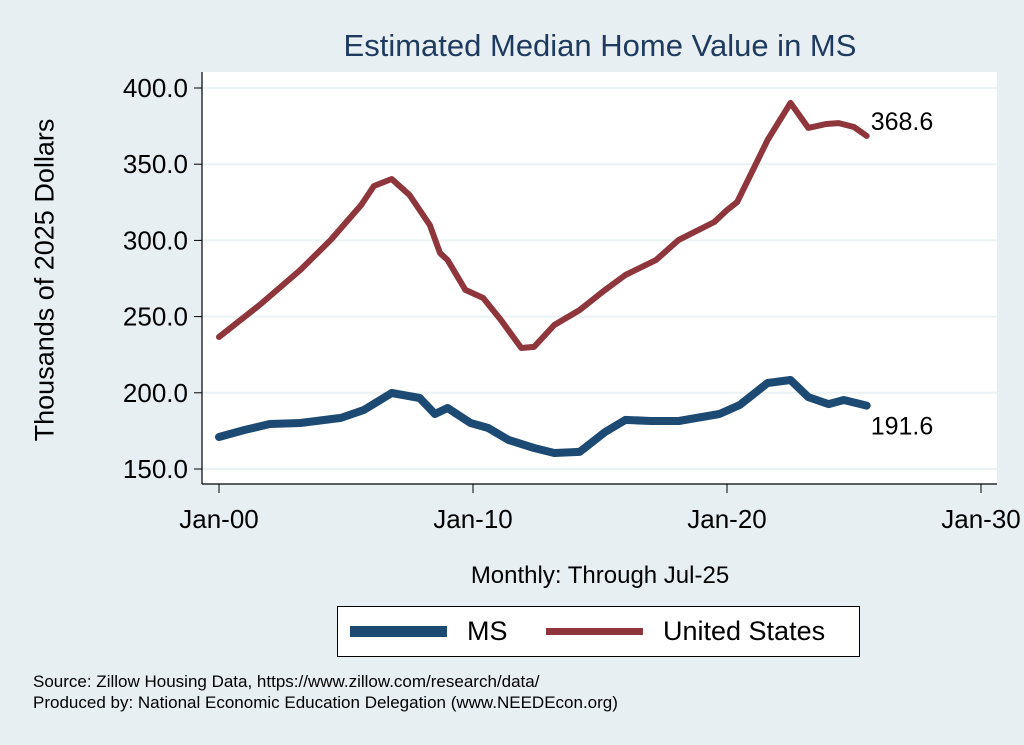 The image size is (1024, 745). I want to click on y-tick-label: 350.0, so click(155, 164).